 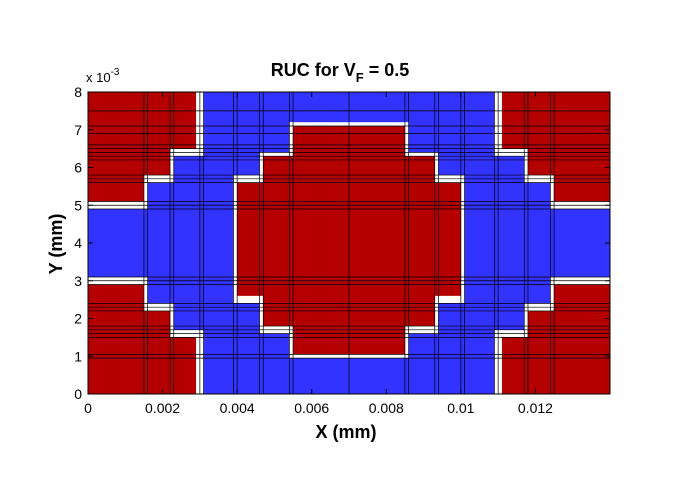 I want to click on x-tick-label-4: 0.008, so click(x=386, y=408).